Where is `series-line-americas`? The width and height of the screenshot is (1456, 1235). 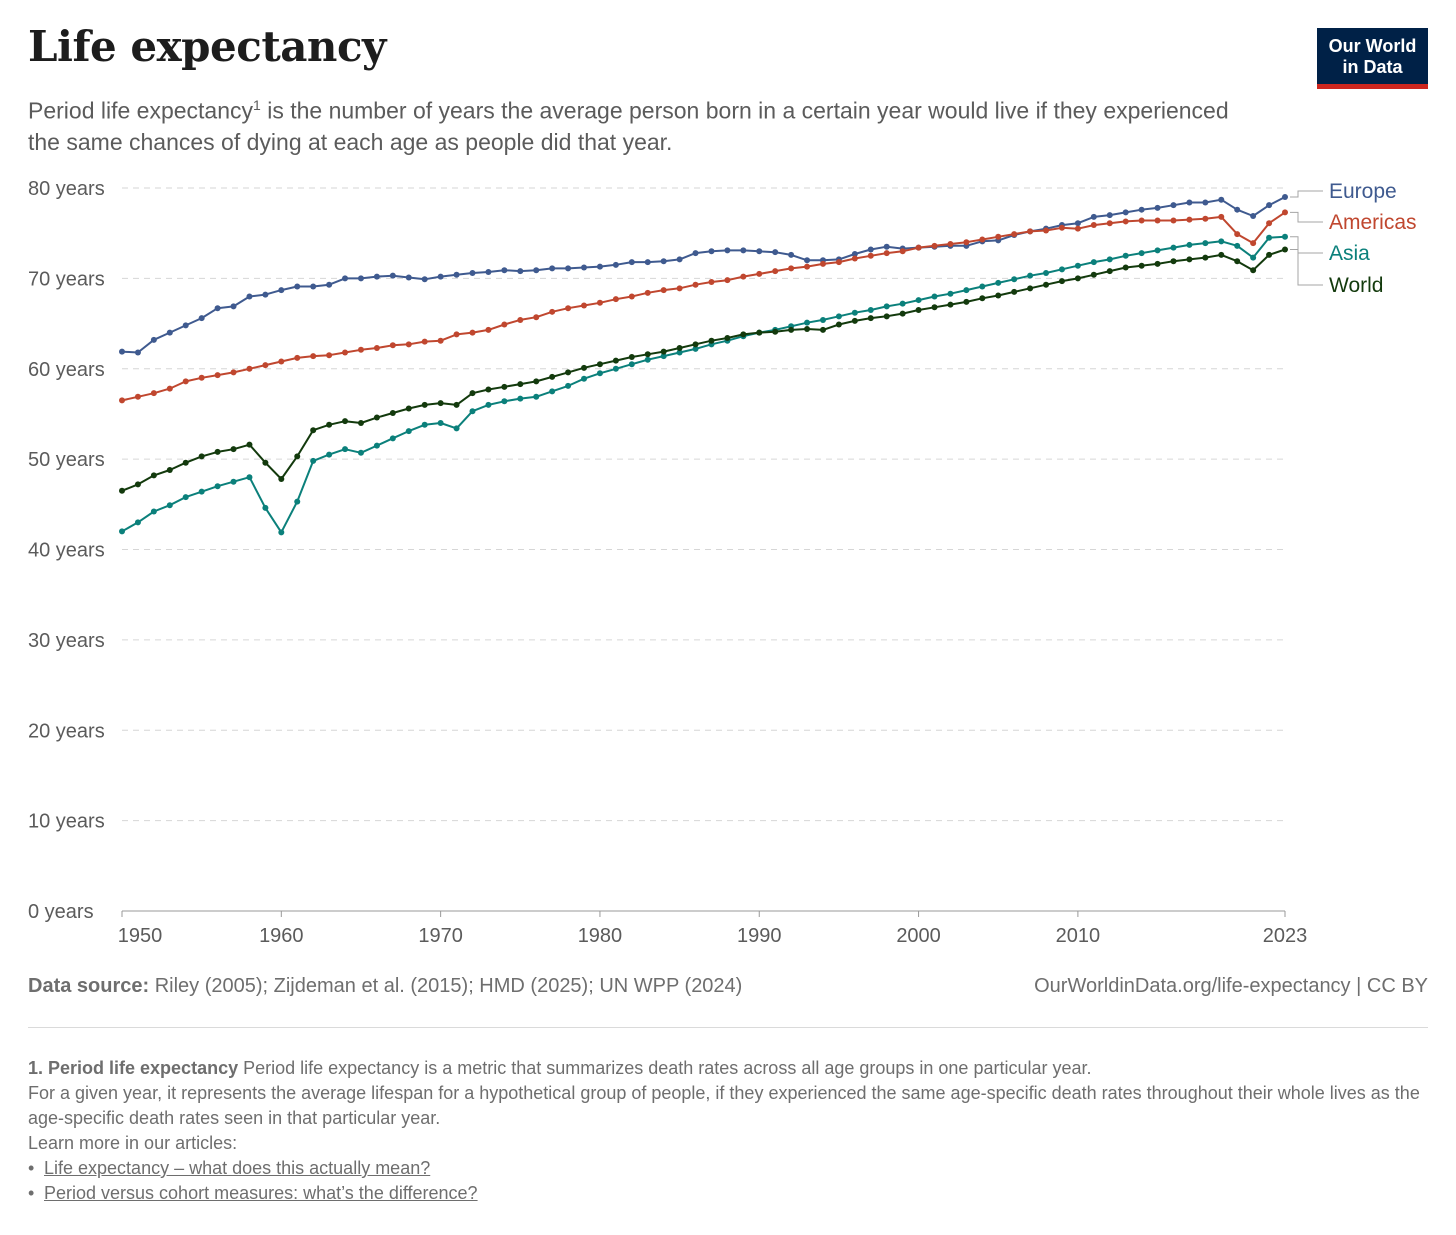
series-line-americas is located at coordinates (703, 306).